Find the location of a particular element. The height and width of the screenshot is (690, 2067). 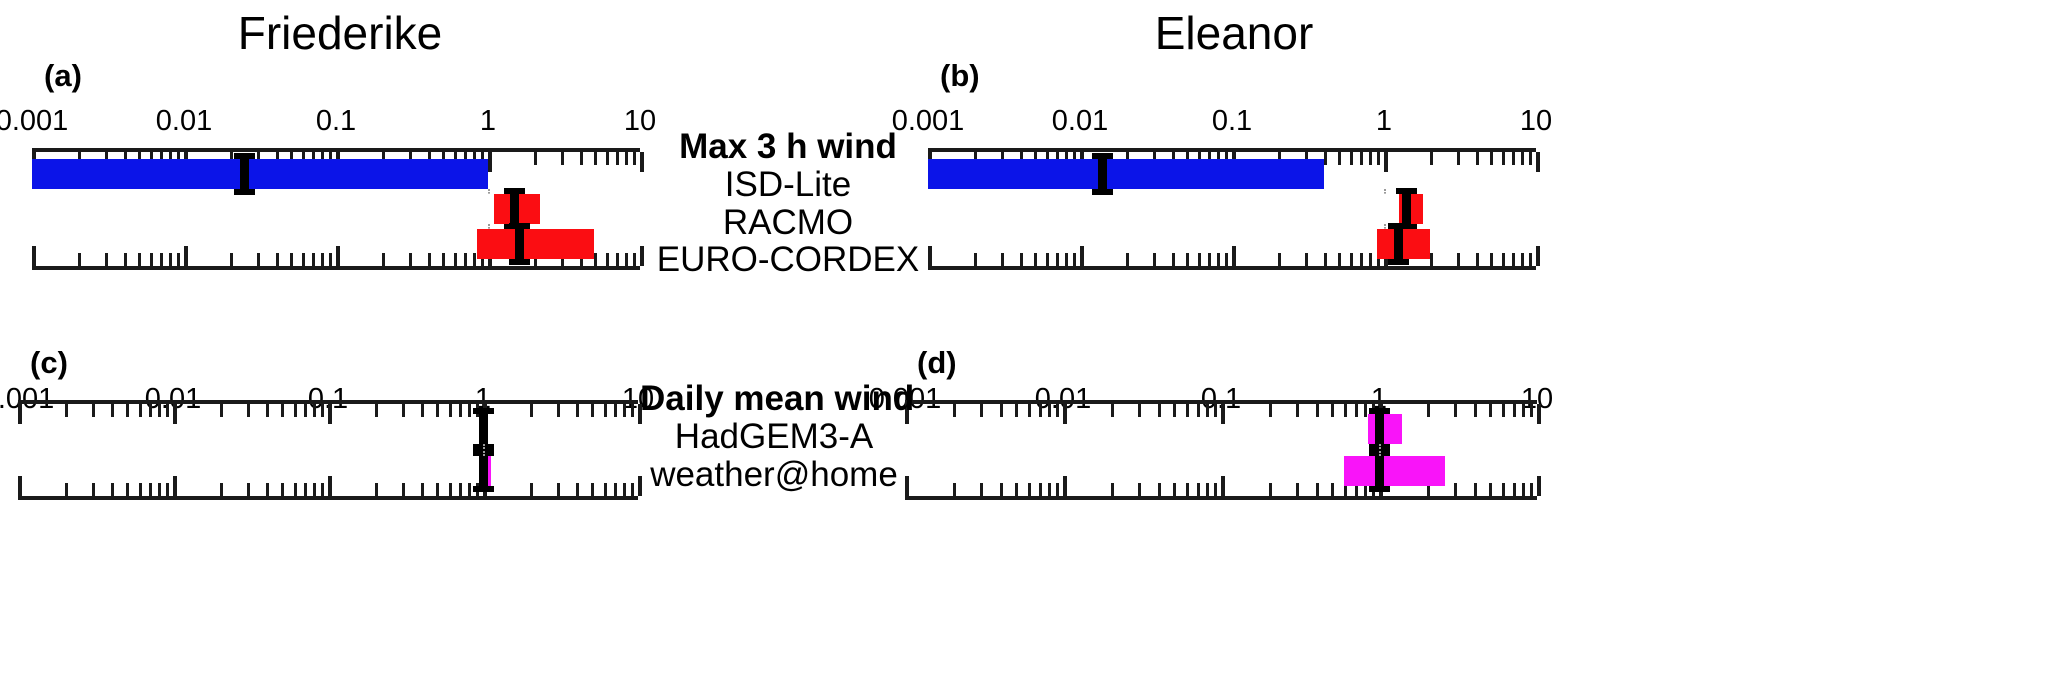

axis-line-bottom-a is located at coordinates (336, 268).